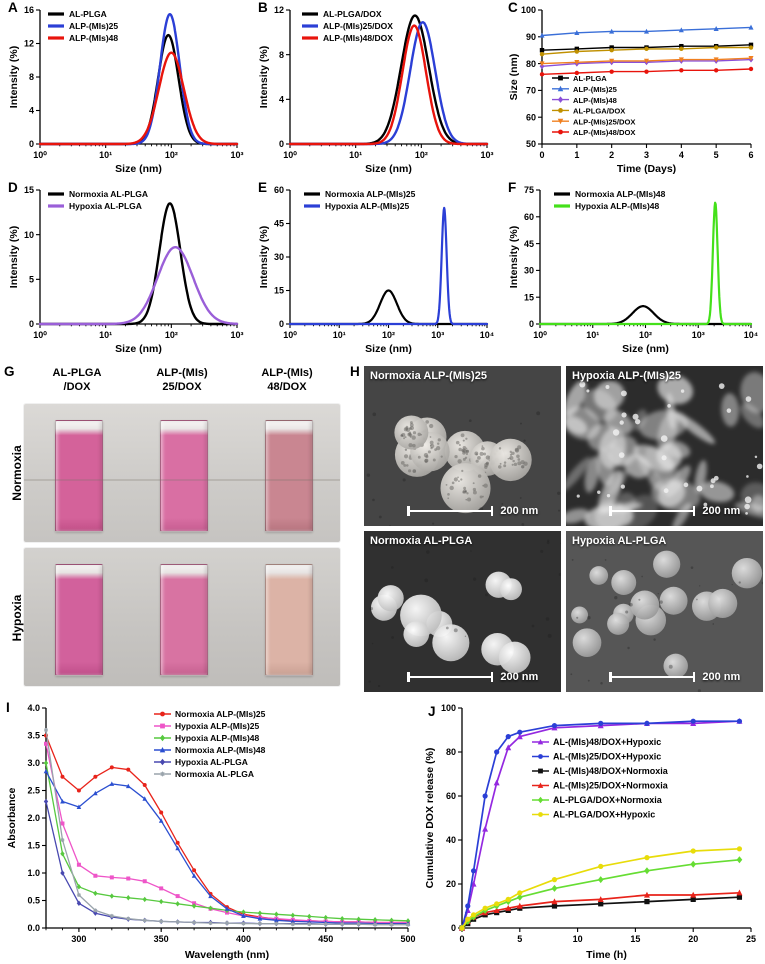  I want to click on svg-text: 300, so click(78, 939).